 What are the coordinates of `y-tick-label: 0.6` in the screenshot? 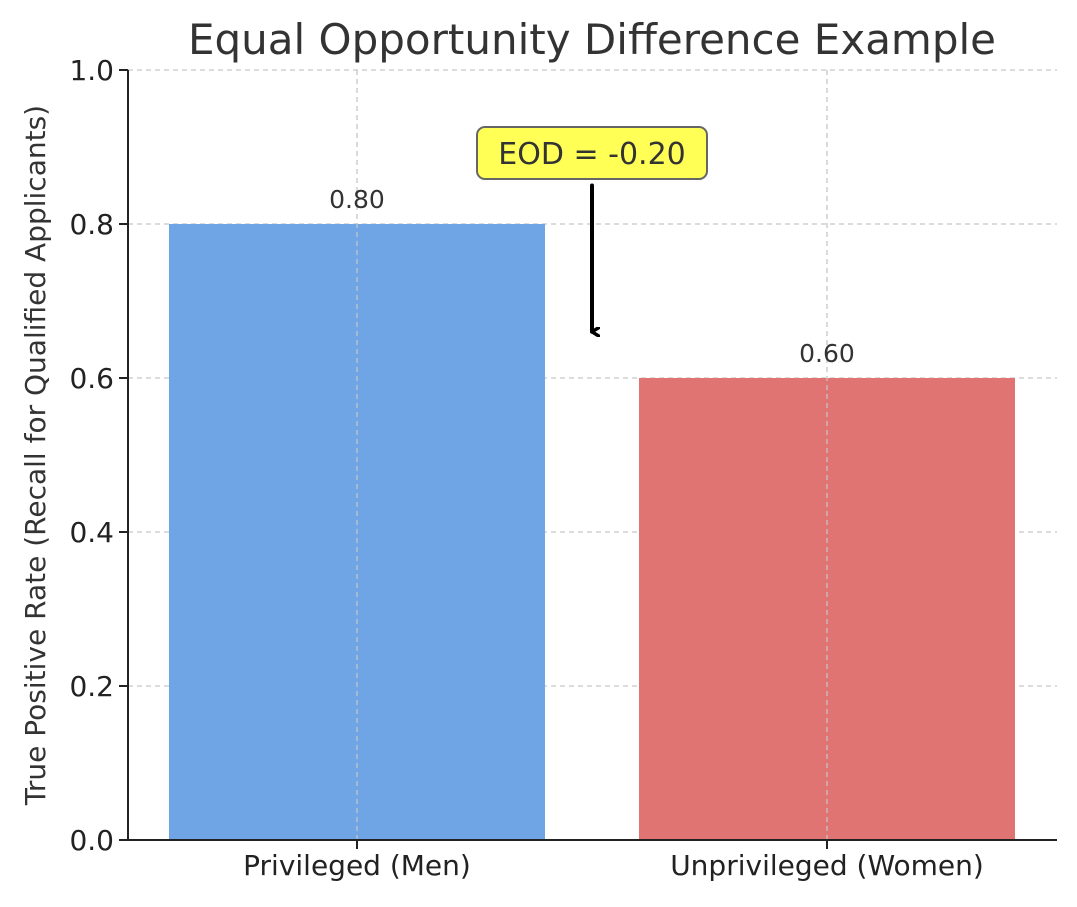 It's located at (91, 378).